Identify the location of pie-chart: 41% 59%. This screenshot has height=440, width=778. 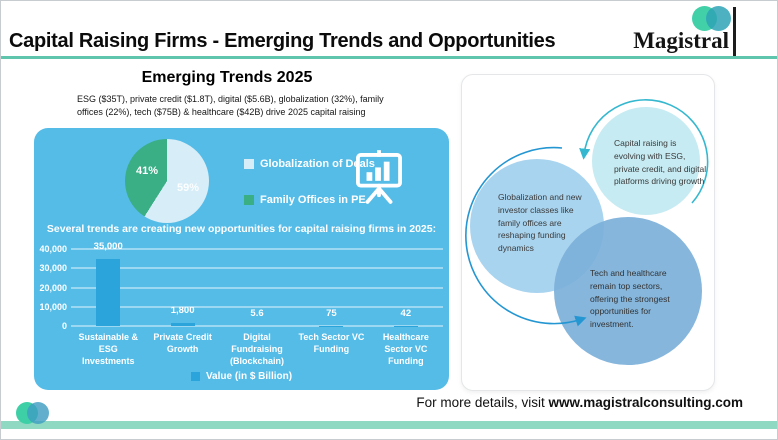
(167, 181).